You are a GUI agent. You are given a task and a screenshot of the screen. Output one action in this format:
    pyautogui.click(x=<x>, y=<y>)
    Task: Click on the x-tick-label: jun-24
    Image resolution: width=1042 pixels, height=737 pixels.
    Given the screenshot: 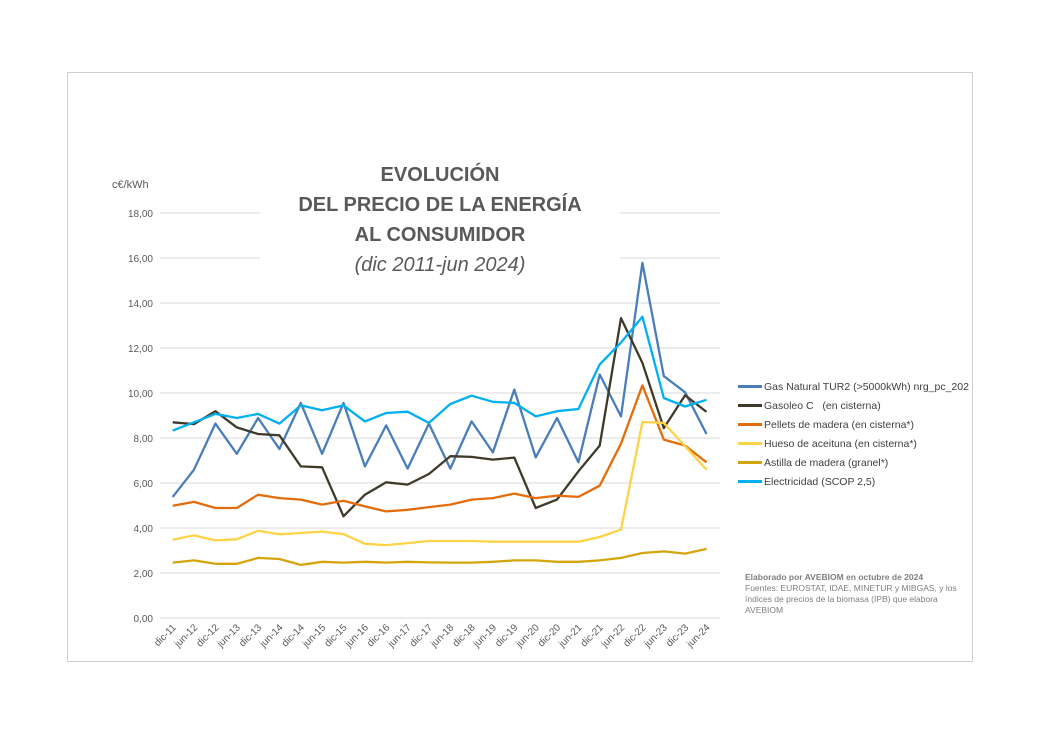 What is the action you would take?
    pyautogui.click(x=698, y=636)
    